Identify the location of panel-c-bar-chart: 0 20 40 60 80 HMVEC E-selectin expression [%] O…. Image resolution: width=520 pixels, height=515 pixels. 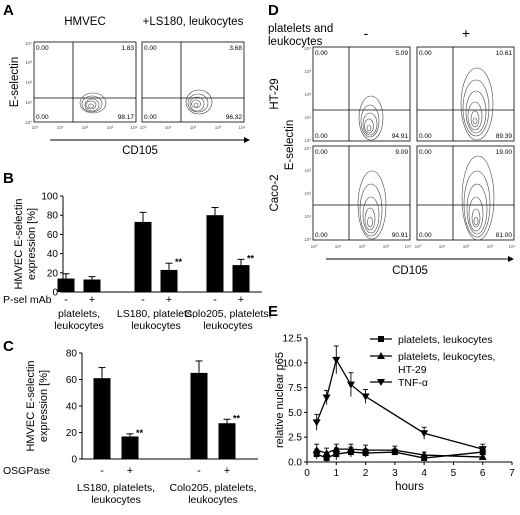
(130, 427).